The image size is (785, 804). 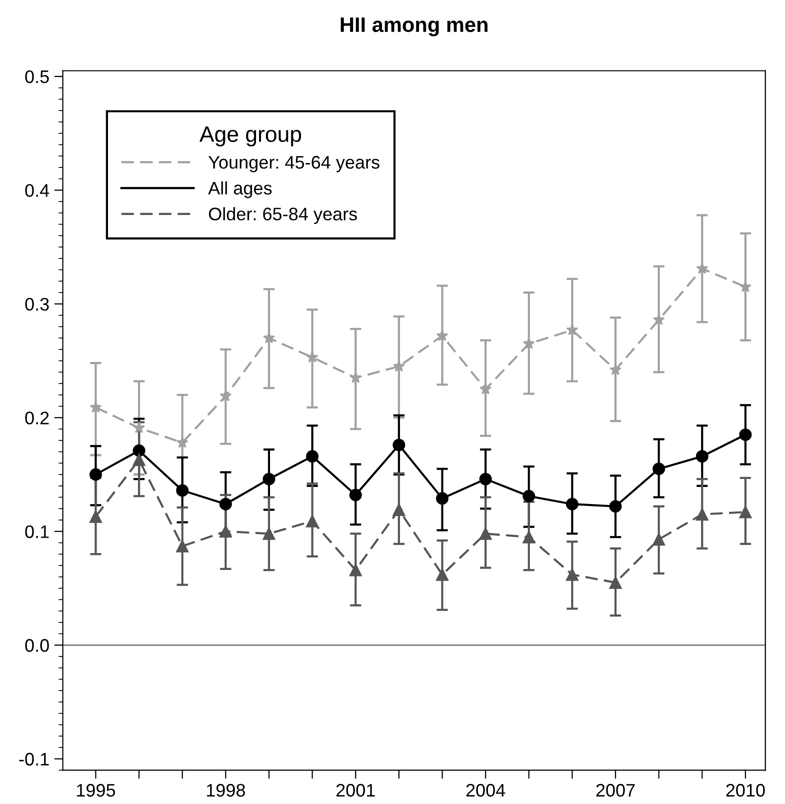 I want to click on x-tick-label: 2007, so click(x=615, y=790).